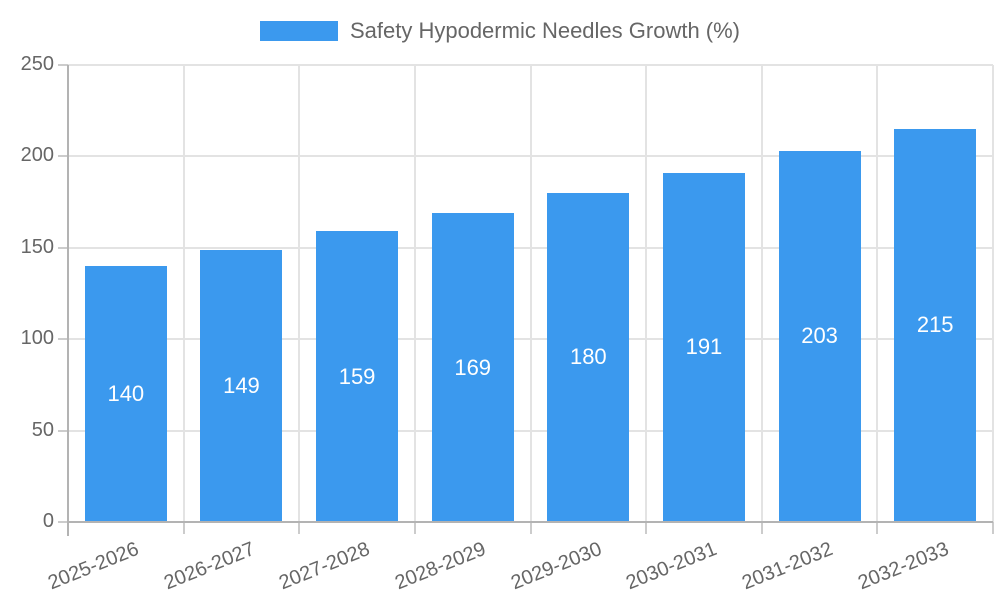 The height and width of the screenshot is (600, 1000). I want to click on legend-item: Safety Hypodermic Needles Growth (%), so click(500, 31).